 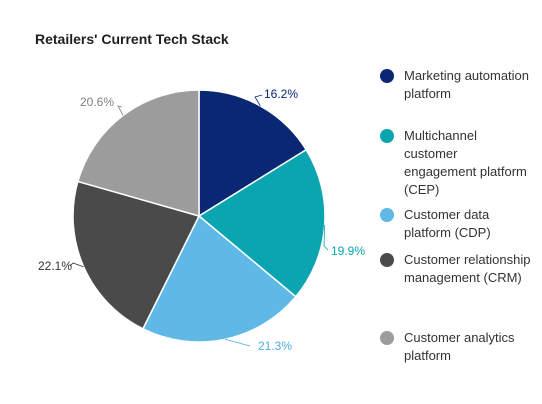 What do you see at coordinates (459, 346) in the screenshot?
I see `legend-label: Customer analytics platform` at bounding box center [459, 346].